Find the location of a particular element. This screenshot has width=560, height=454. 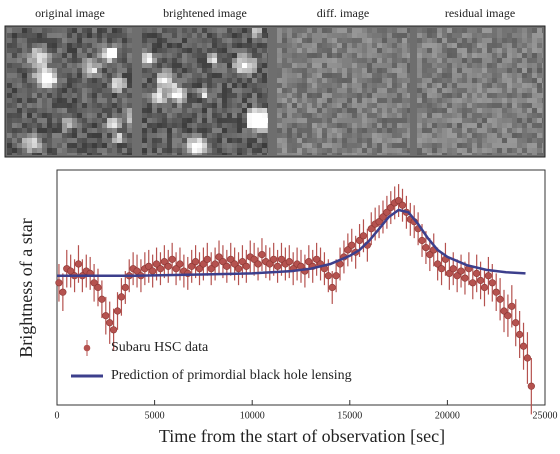

legend-marker is located at coordinates (87, 348).